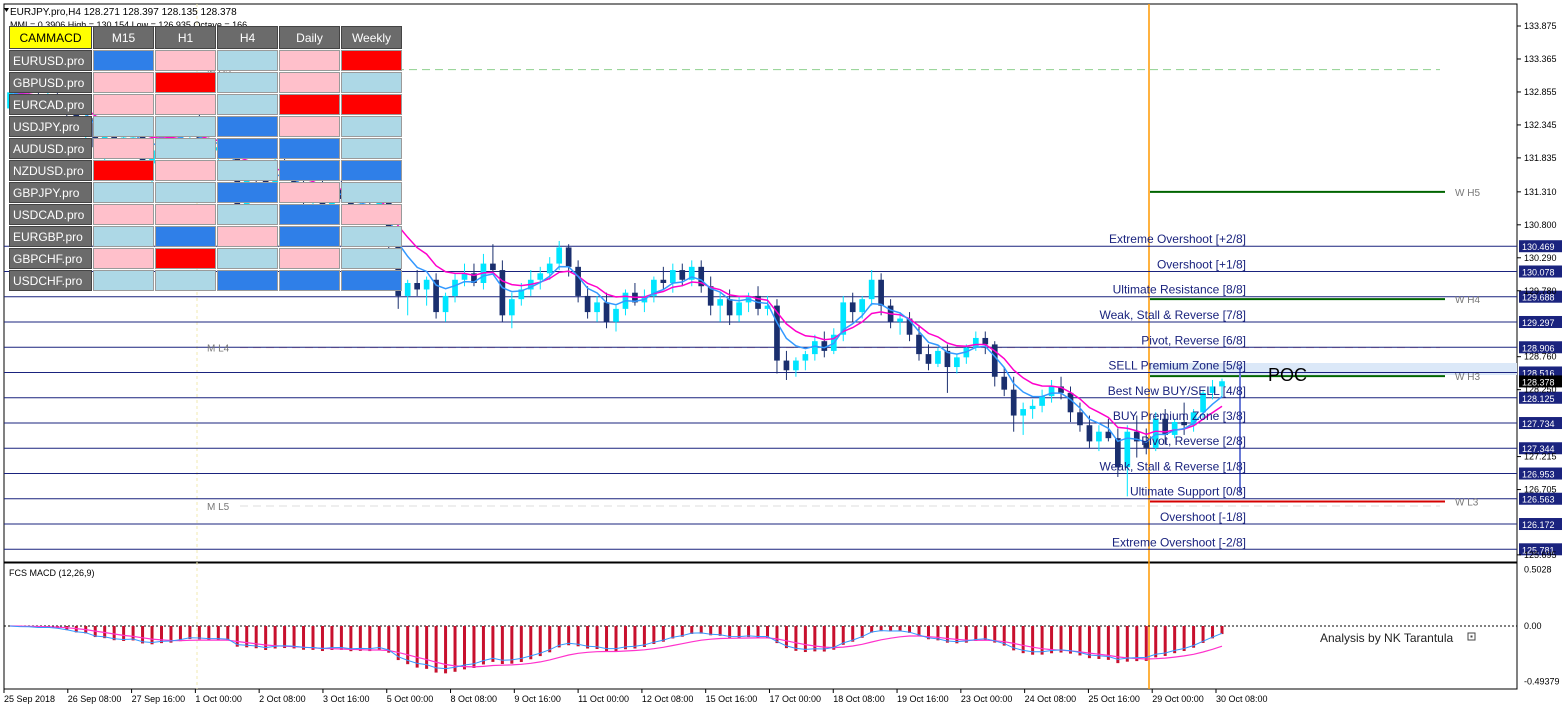  I want to click on price-tag-value: 125.781, so click(1538, 550).